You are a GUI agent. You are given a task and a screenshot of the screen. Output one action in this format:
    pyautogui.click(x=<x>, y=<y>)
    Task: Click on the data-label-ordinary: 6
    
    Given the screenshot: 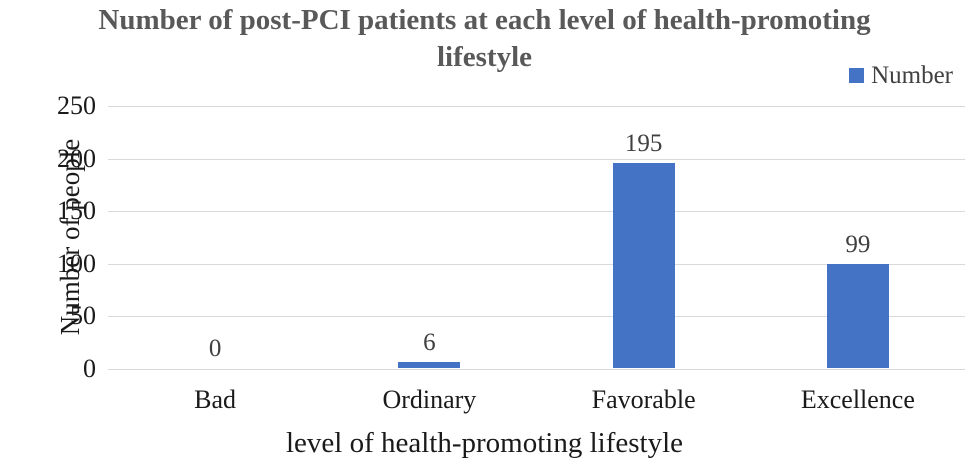 What is the action you would take?
    pyautogui.click(x=429, y=342)
    